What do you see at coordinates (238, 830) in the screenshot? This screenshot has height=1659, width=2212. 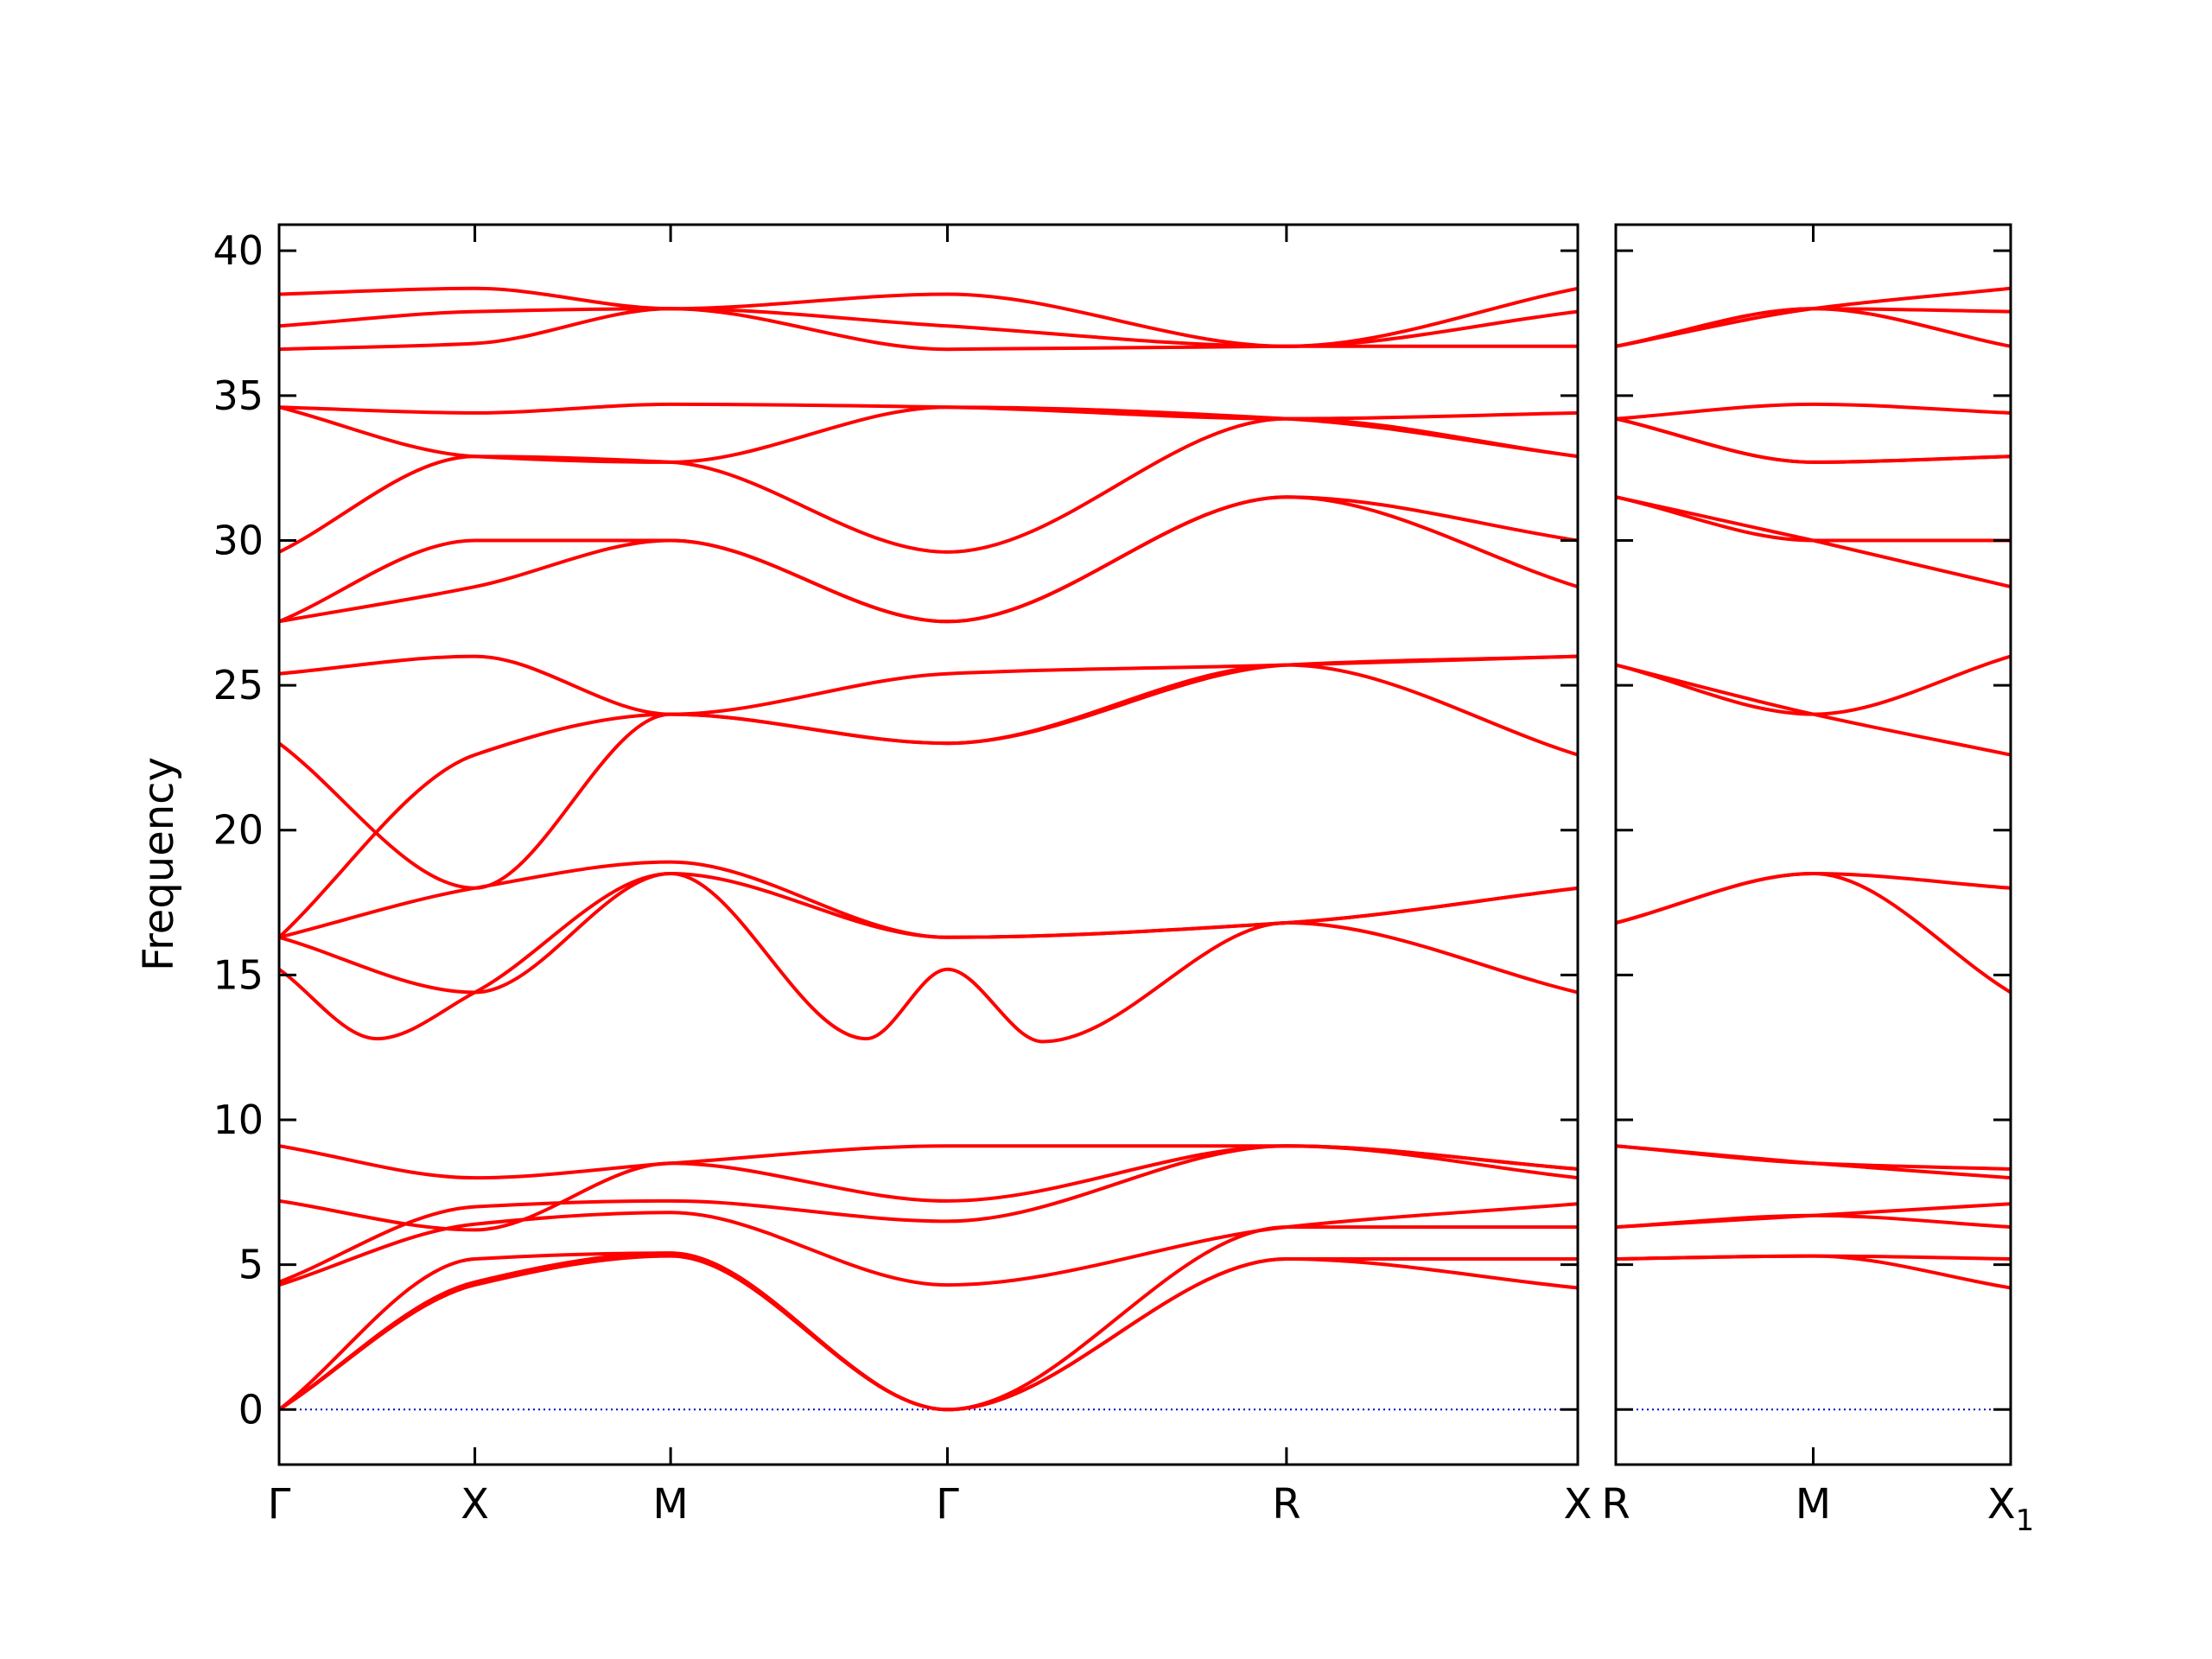 I see `y-tick-label: 20` at bounding box center [238, 830].